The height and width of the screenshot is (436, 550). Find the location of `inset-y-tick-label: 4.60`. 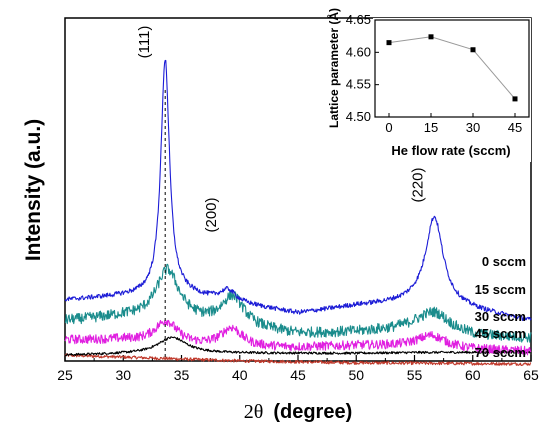

inset-y-tick-label: 4.60 is located at coordinates (358, 51).